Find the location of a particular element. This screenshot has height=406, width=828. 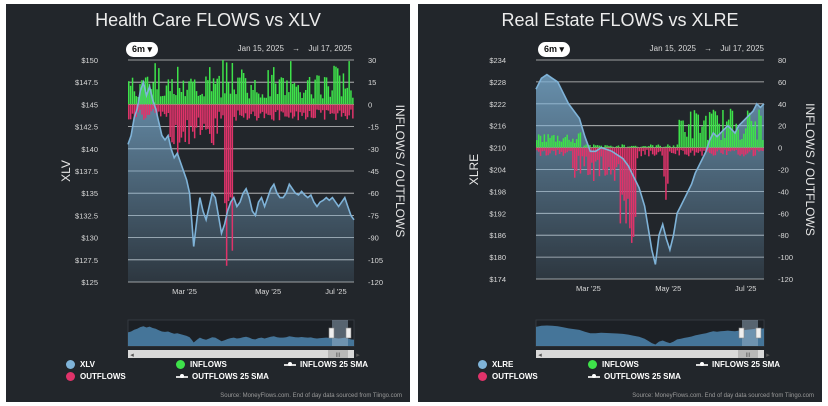

y-right-tick-label: 30 is located at coordinates (372, 60).